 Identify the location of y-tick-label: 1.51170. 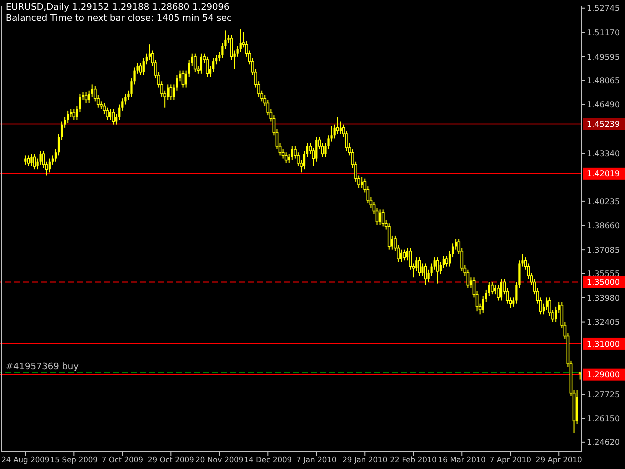
(603, 33).